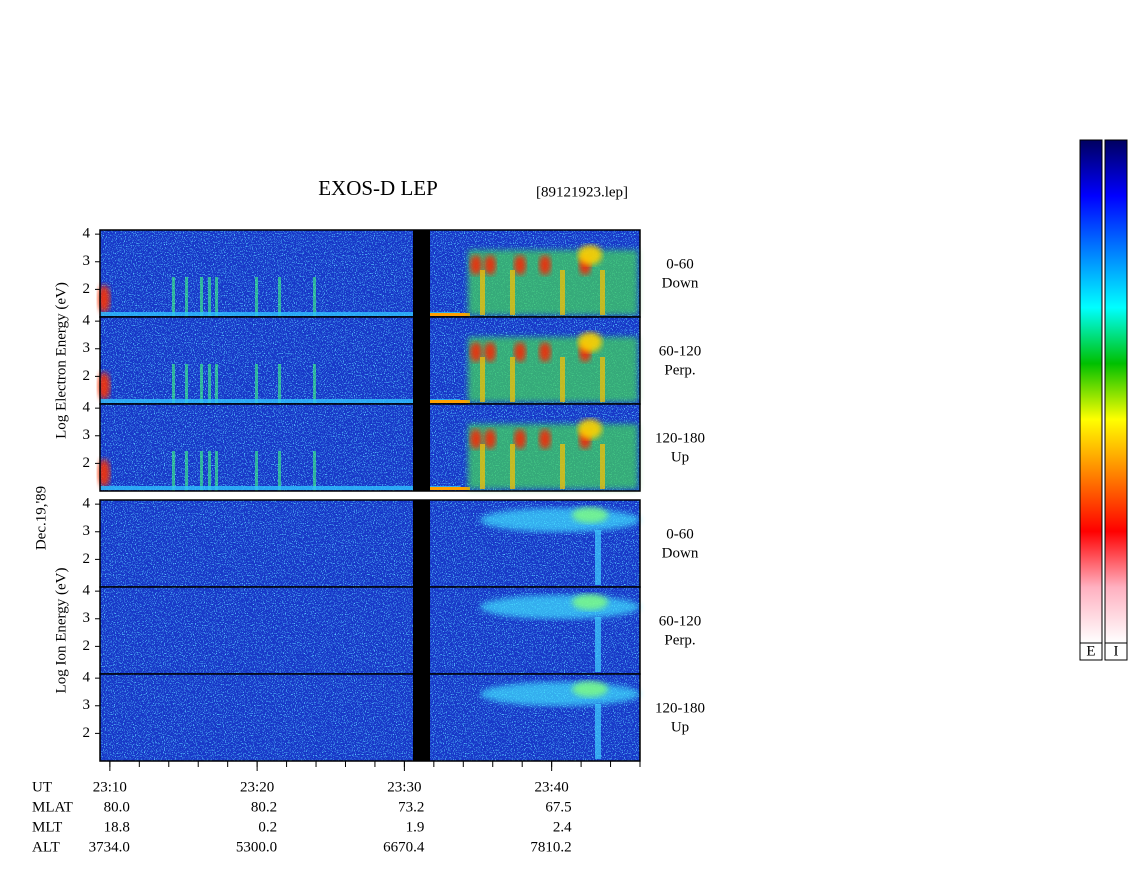 The height and width of the screenshot is (880, 1130). I want to click on orbit-value: 5300.0, so click(256, 847).